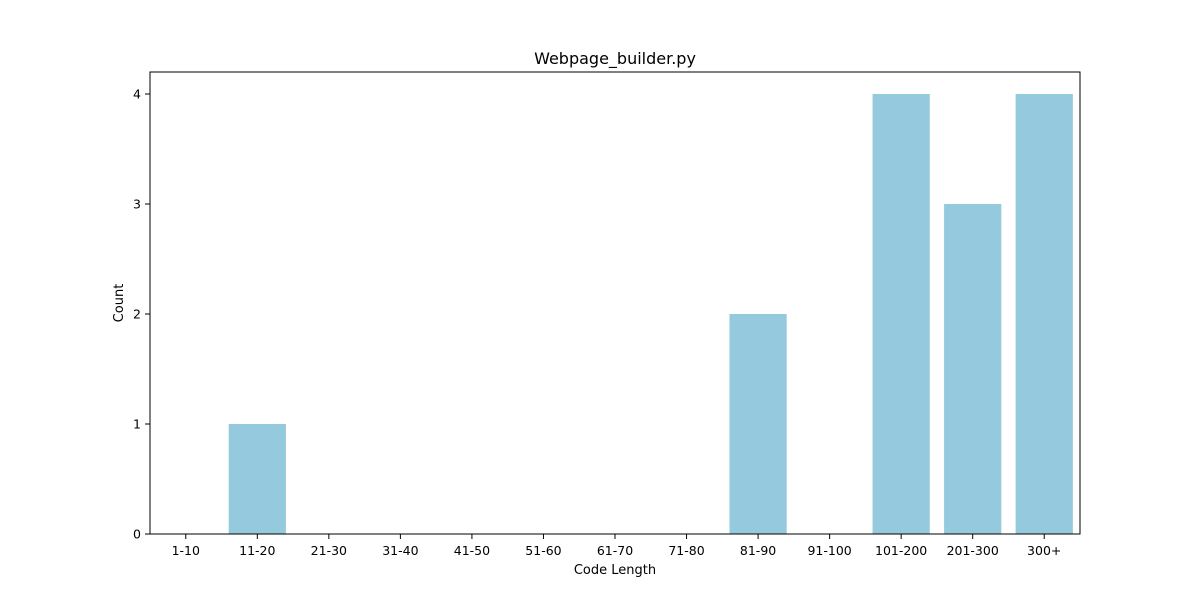 This screenshot has width=1200, height=600. Describe the element at coordinates (141, 314) in the screenshot. I see `y-axis-ticks: 0 1 2 3 4` at that location.